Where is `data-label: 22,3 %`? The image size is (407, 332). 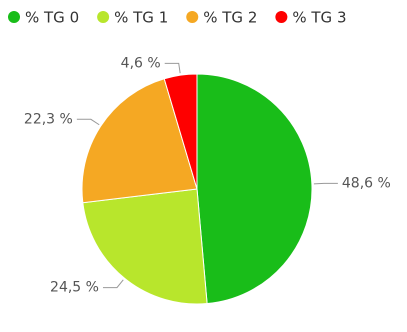 data-label: 22,3 % is located at coordinates (48, 119).